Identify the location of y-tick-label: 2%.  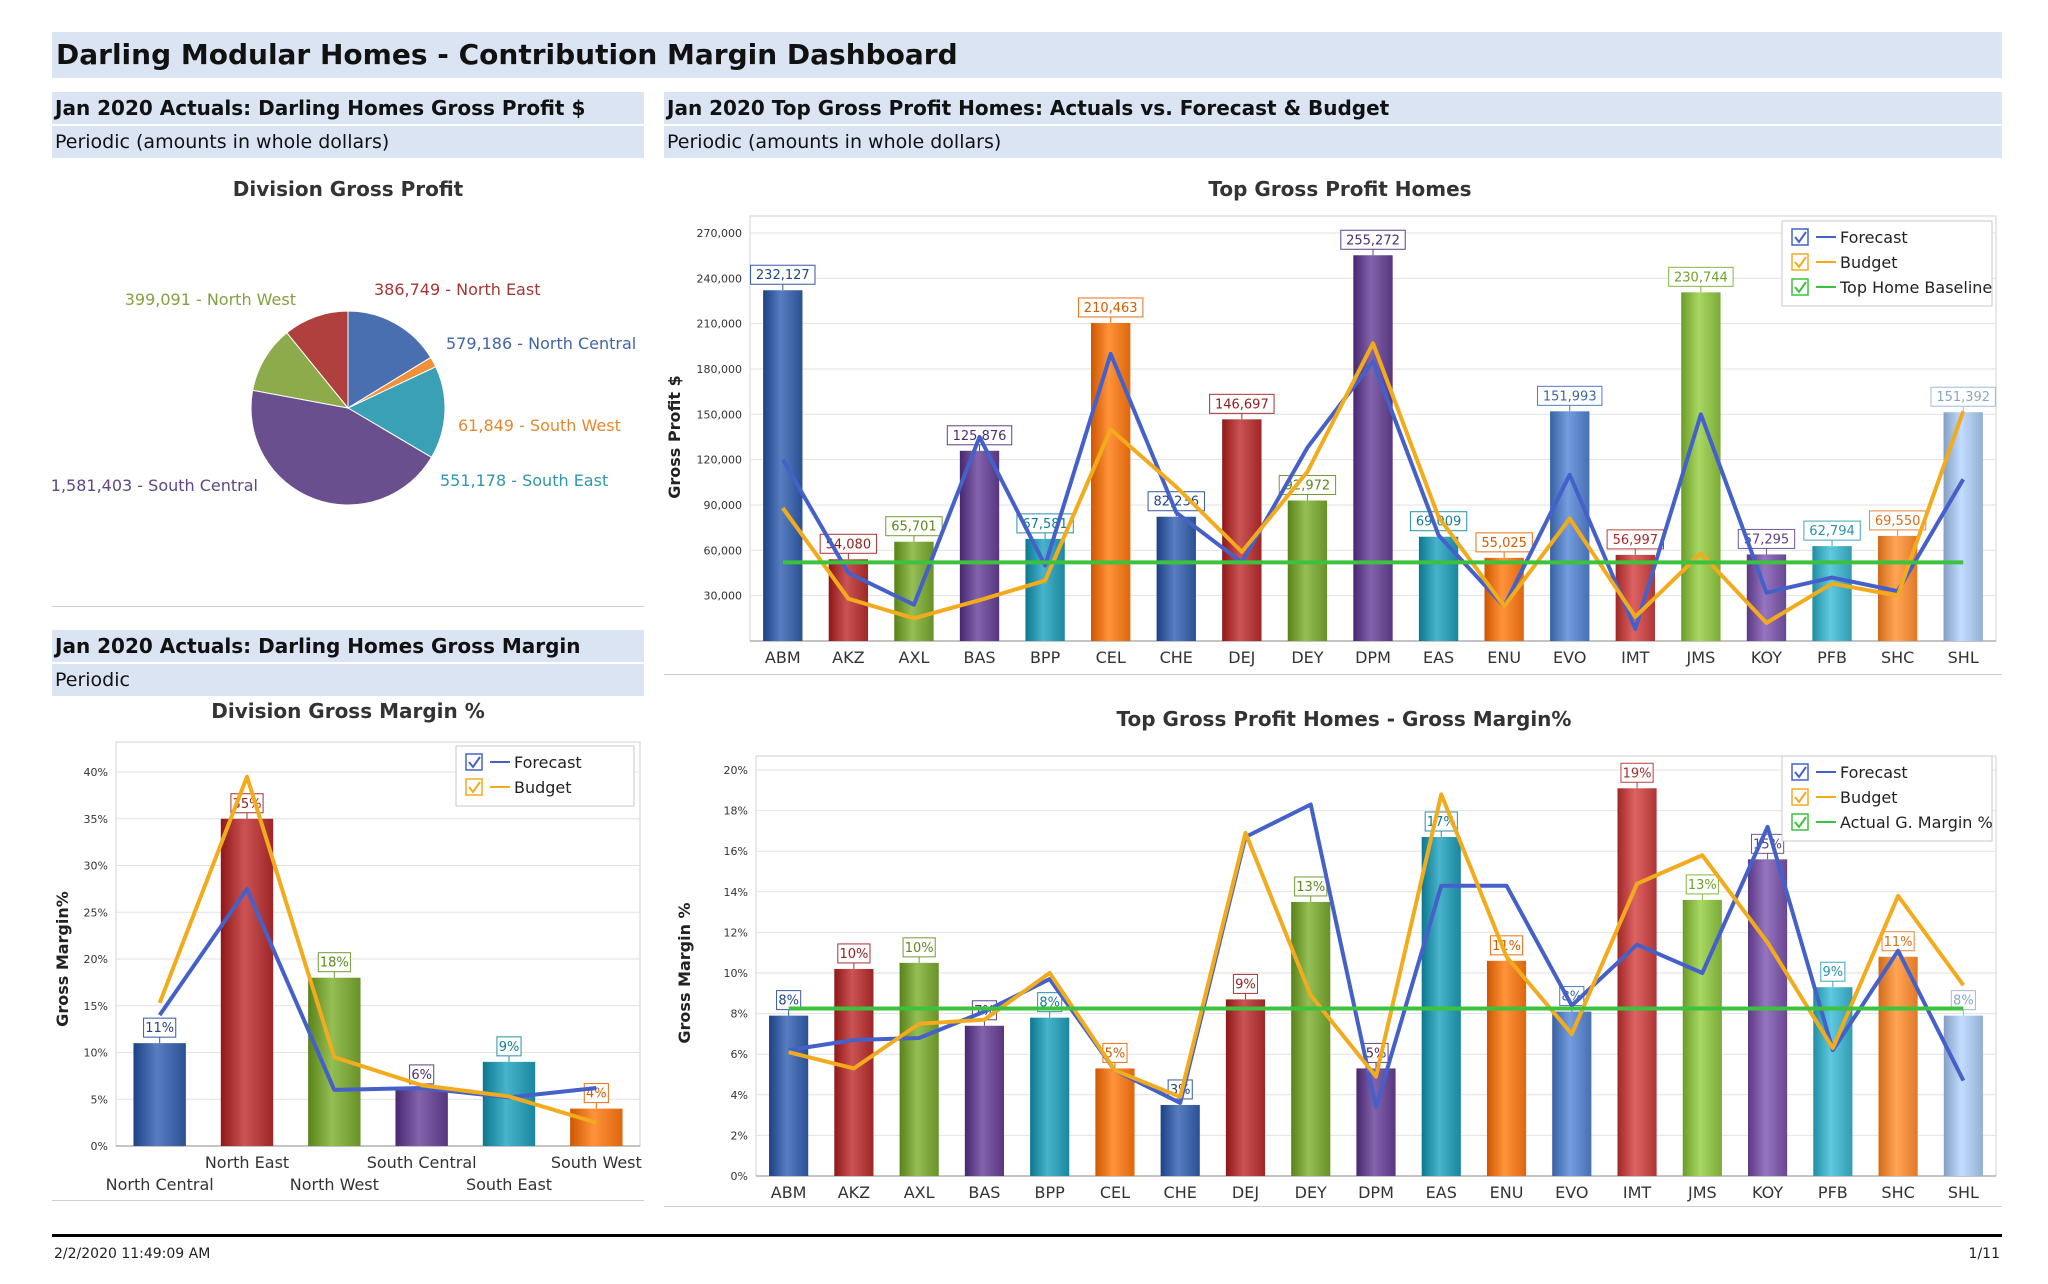
(739, 1135).